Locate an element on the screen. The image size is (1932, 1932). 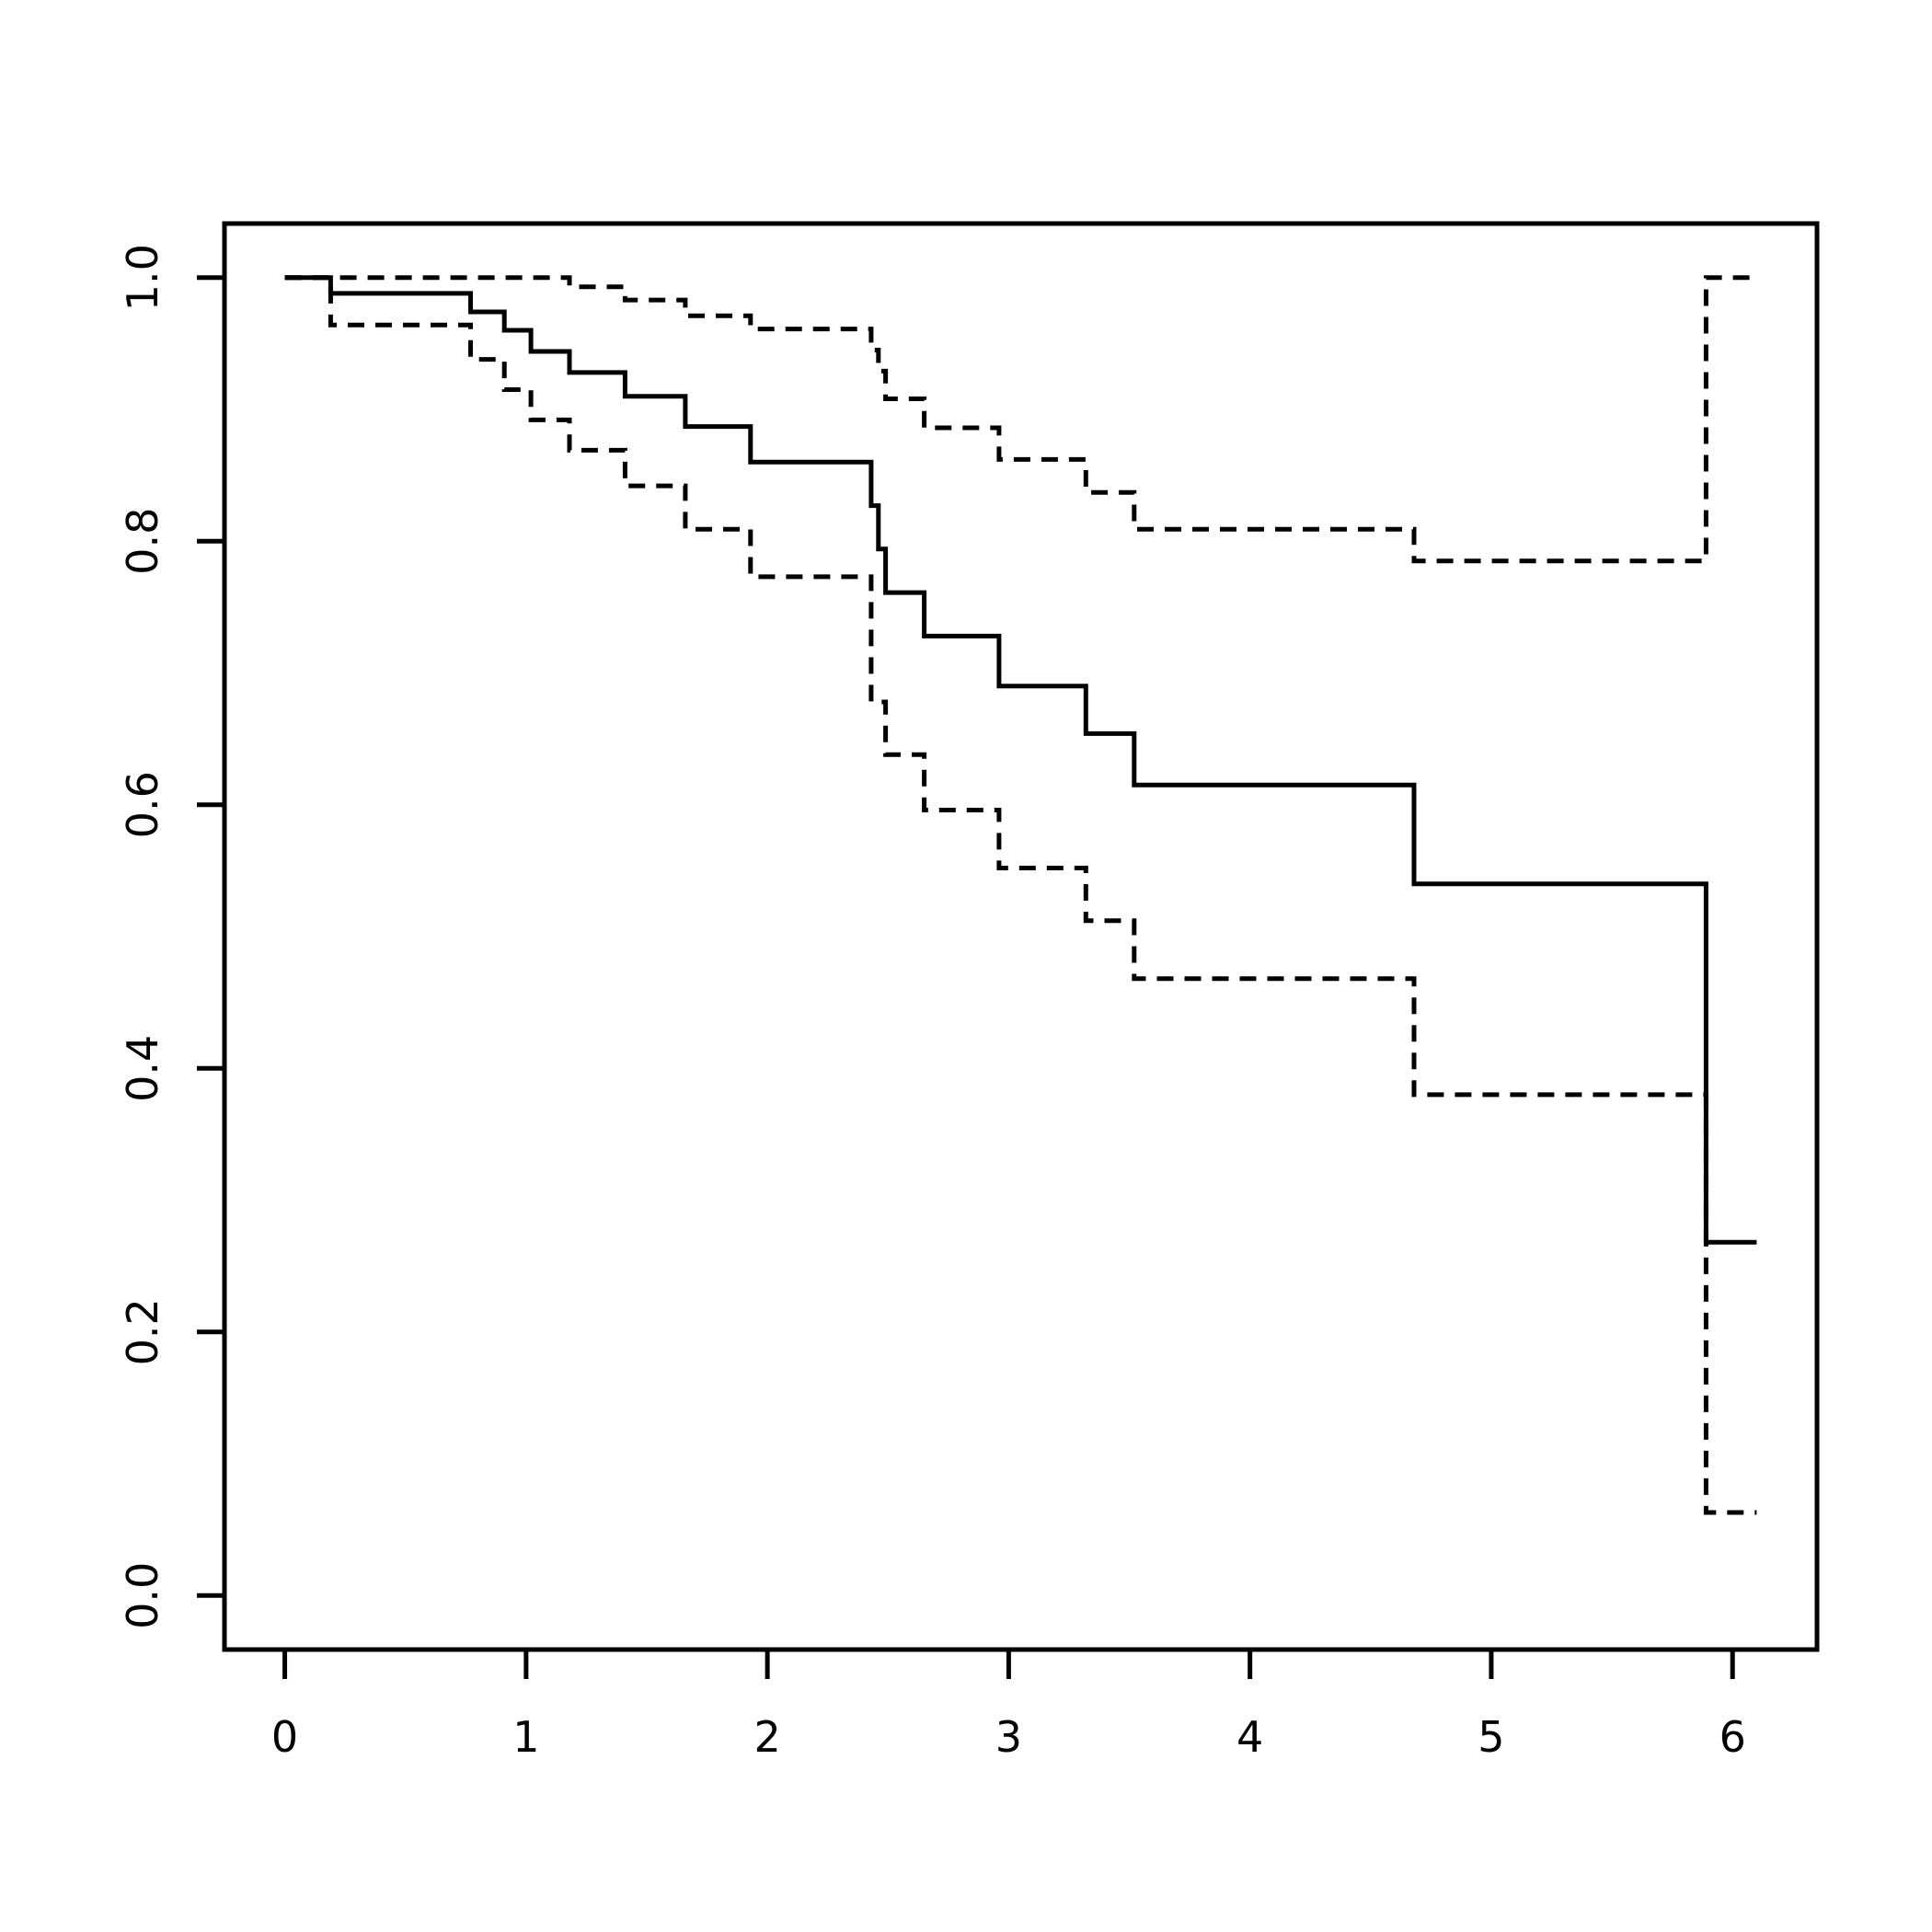
x-axis: 0 1 2 3 4 5 6 is located at coordinates (1008, 1706).